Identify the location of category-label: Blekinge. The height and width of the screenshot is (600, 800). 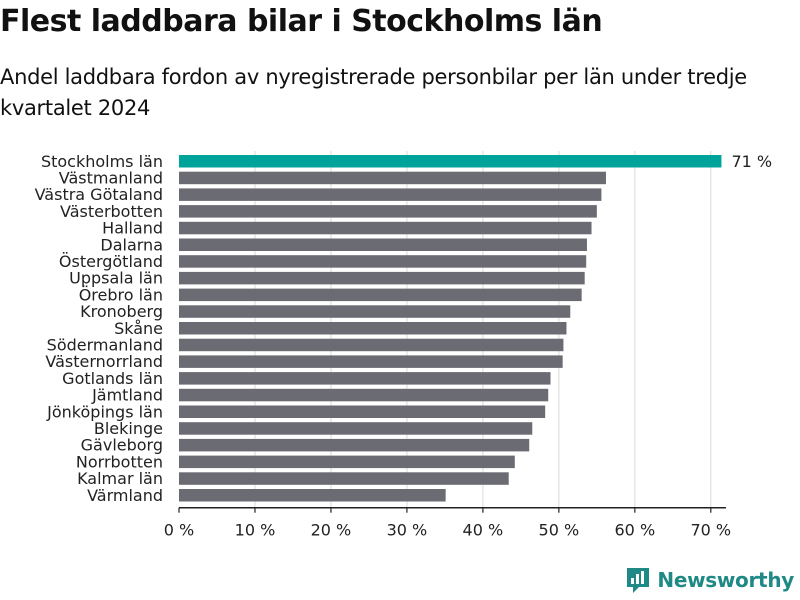
(128, 428).